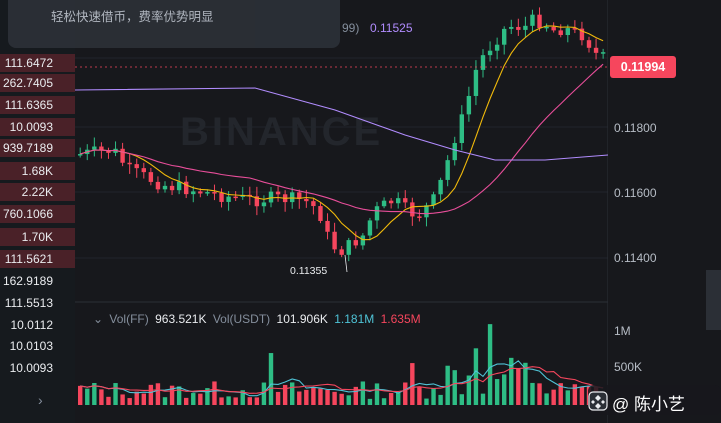 This screenshot has height=423, width=721. I want to click on order-book-row: 162.9189, so click(37, 281).